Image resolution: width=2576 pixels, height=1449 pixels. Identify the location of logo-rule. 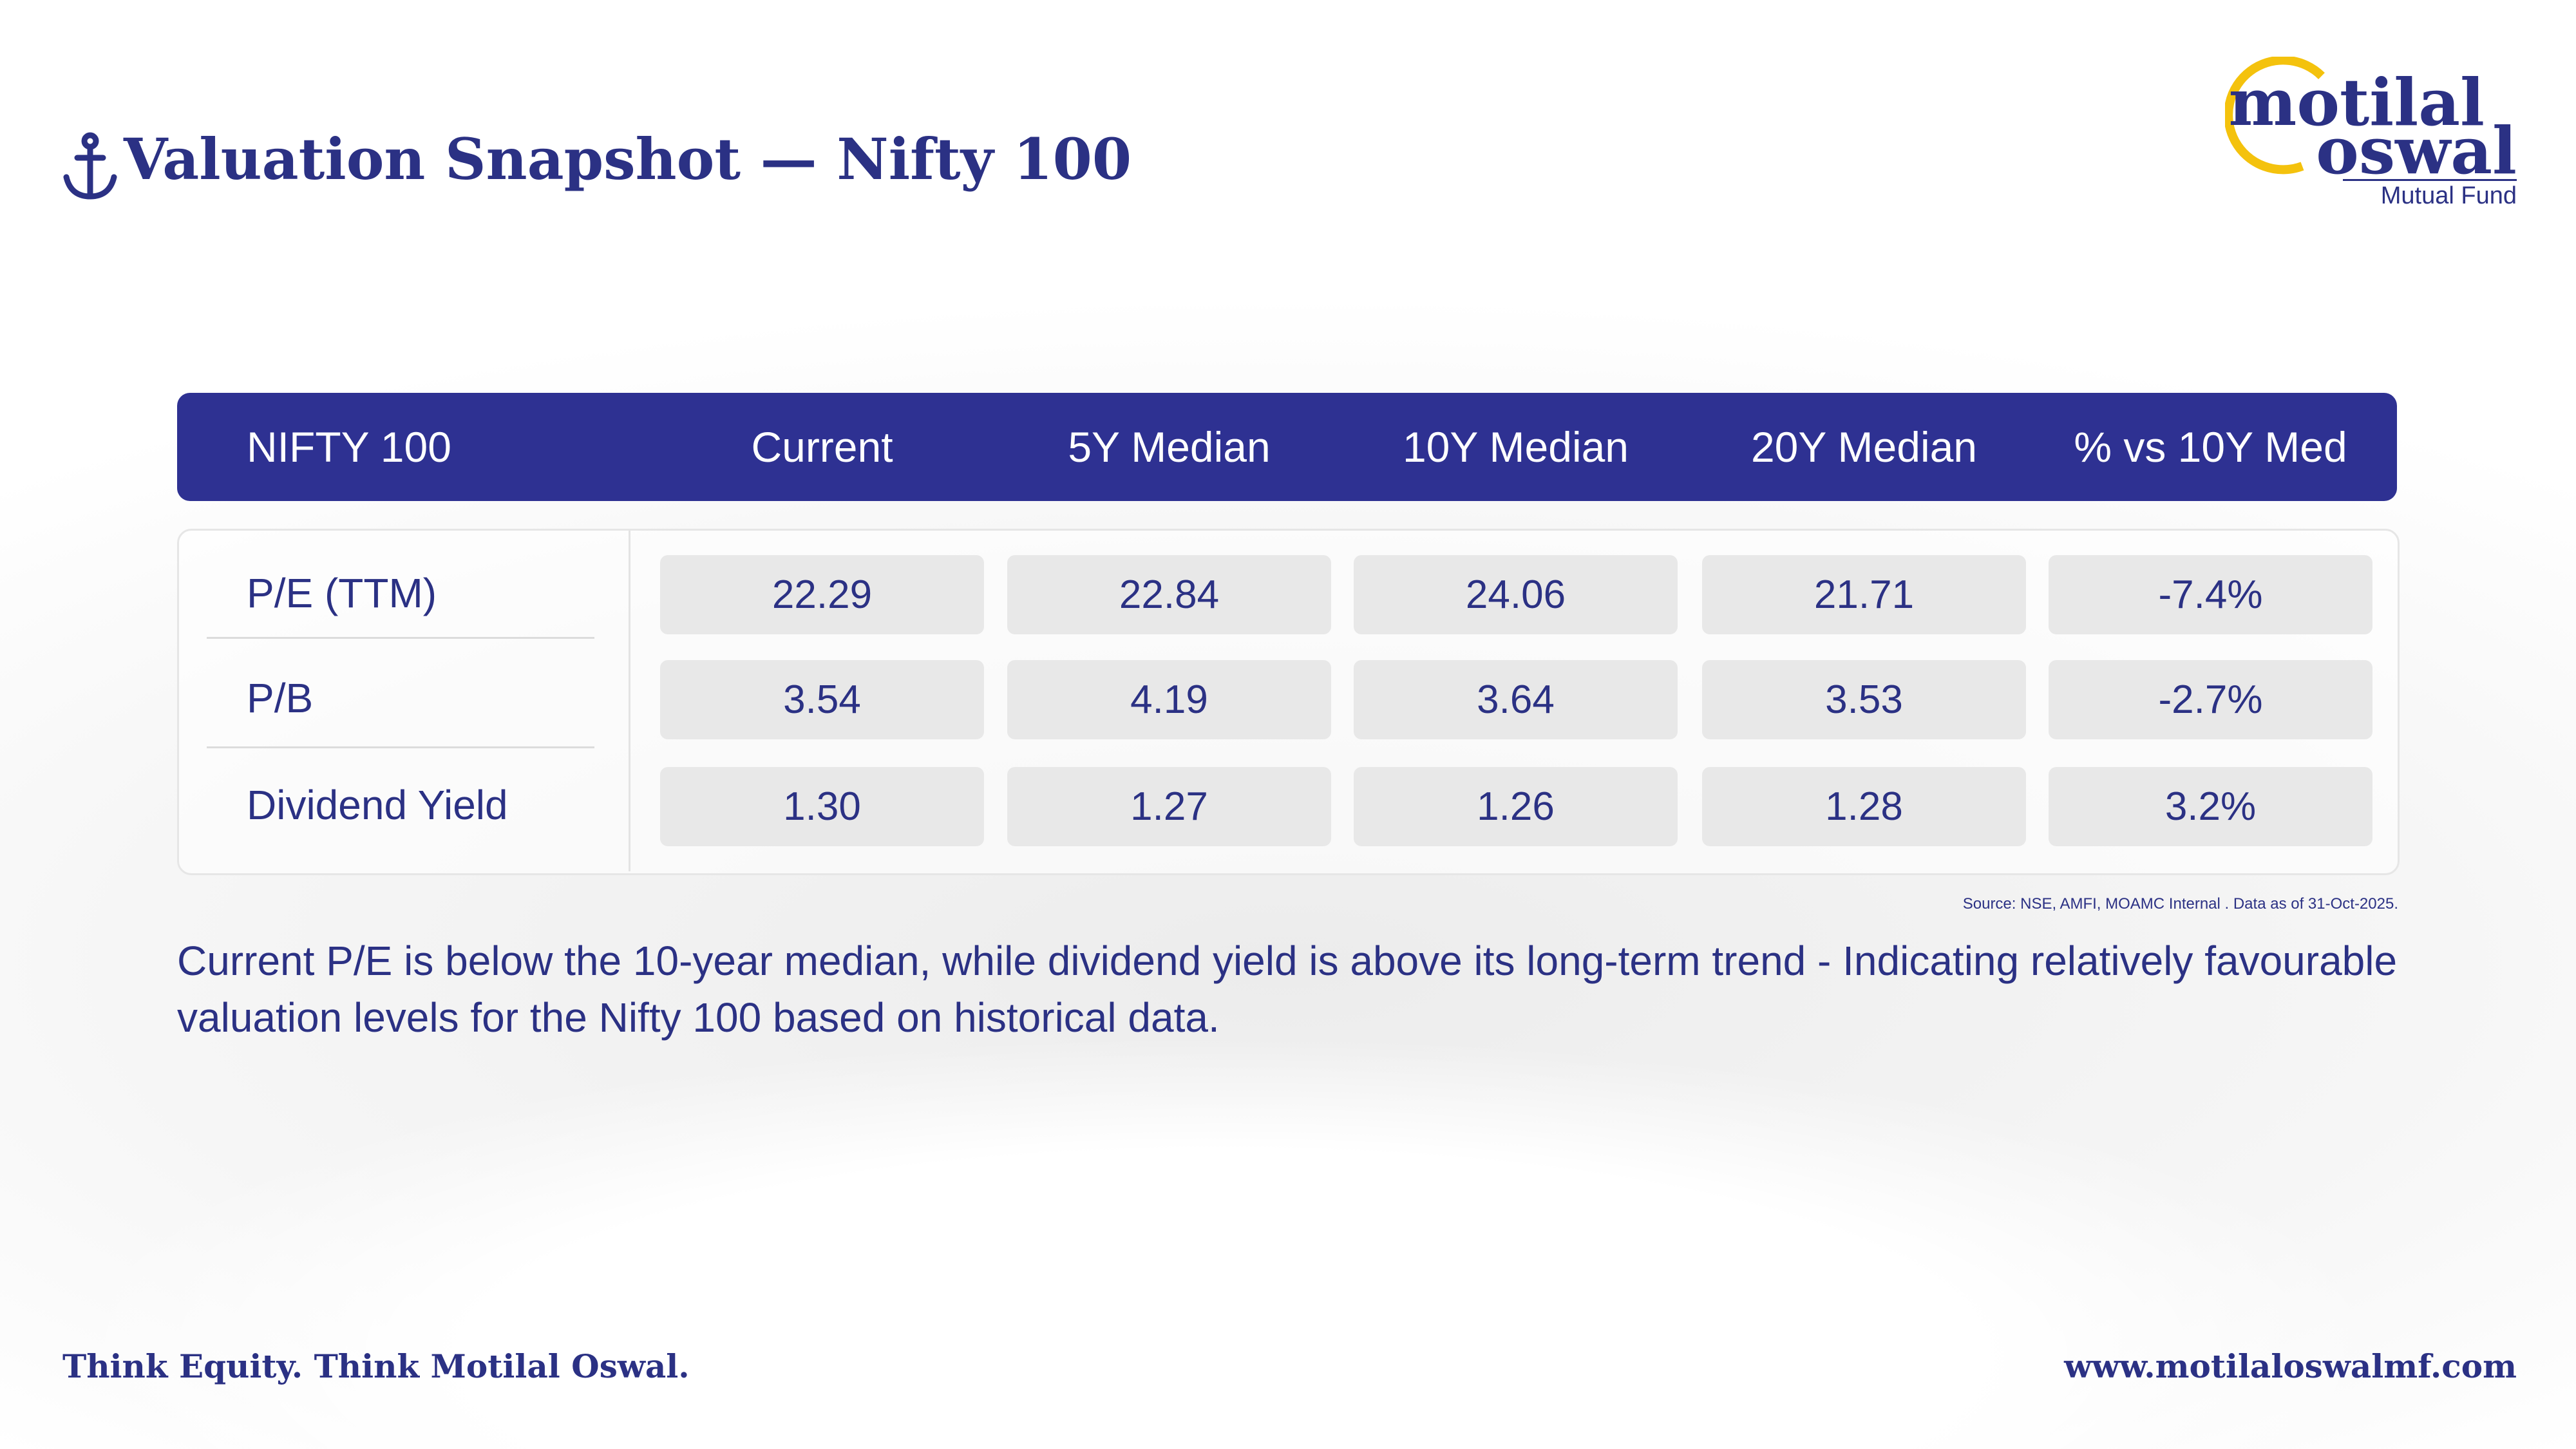
(2430, 180).